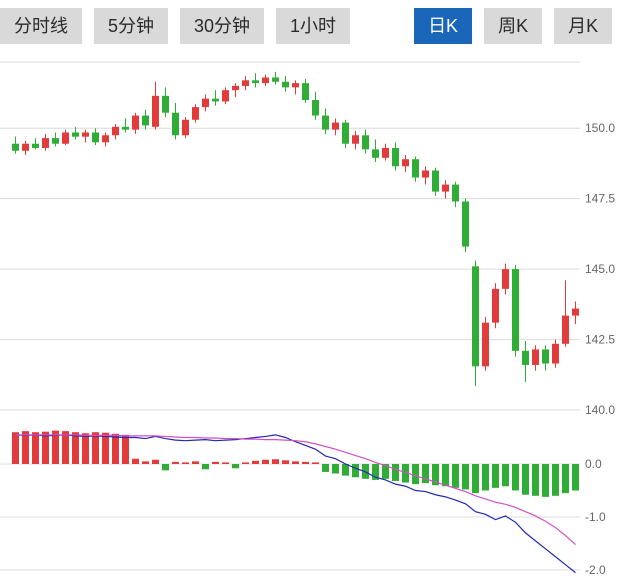  Describe the element at coordinates (222, 26) in the screenshot. I see `tab-30min: 30分钟` at that location.